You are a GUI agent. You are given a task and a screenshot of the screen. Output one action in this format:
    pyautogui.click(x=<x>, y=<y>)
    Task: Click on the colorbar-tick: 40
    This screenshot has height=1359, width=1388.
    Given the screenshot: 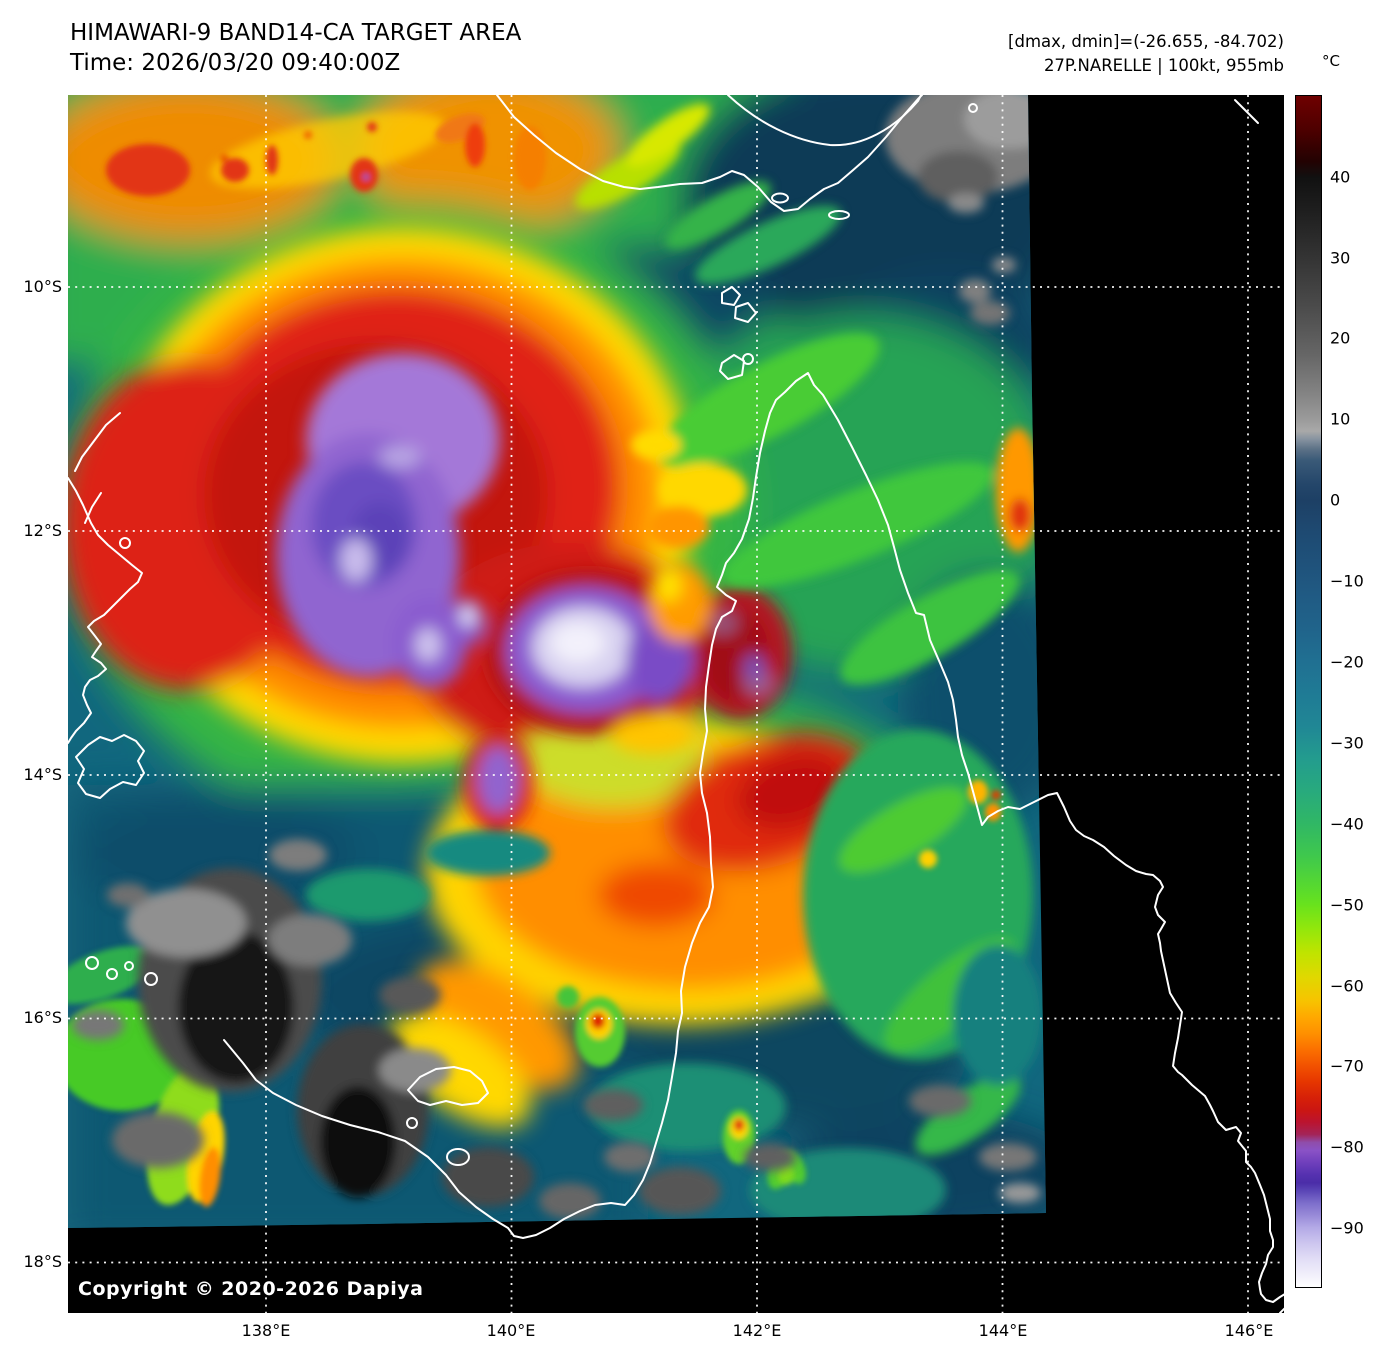 What is the action you would take?
    pyautogui.click(x=1340, y=177)
    